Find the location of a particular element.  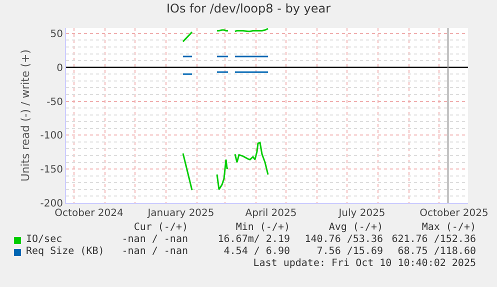

x-tick-label: January 2025 is located at coordinates (180, 213).